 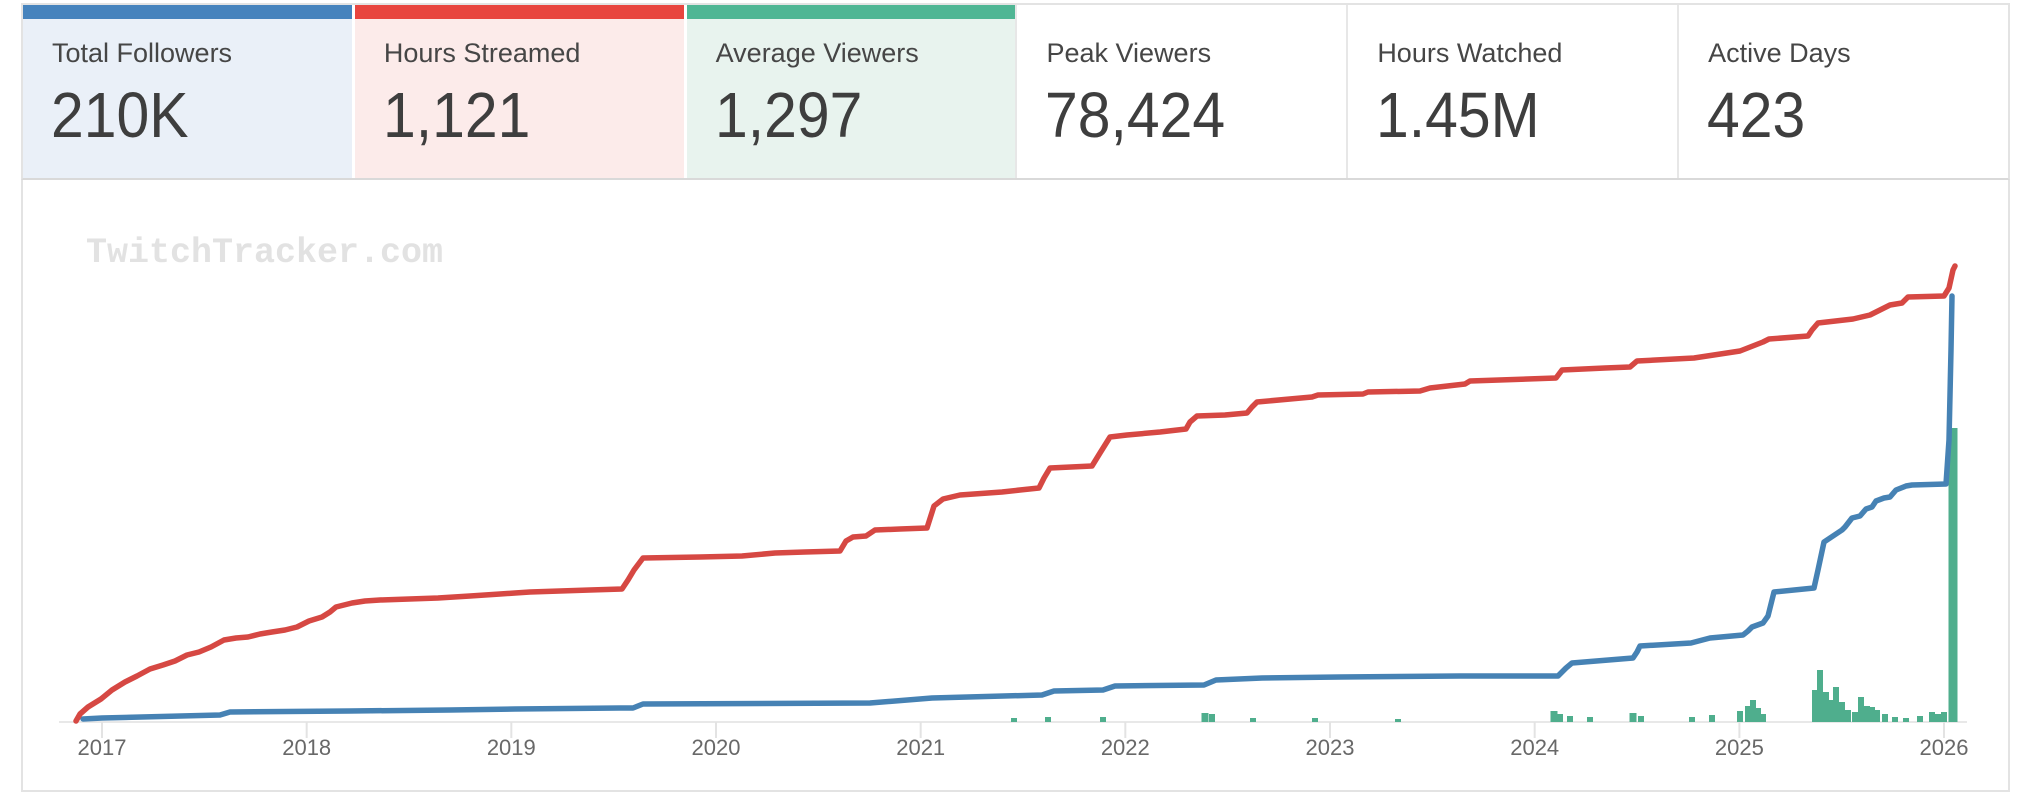 What do you see at coordinates (1739, 747) in the screenshot?
I see `svg-text: 2025` at bounding box center [1739, 747].